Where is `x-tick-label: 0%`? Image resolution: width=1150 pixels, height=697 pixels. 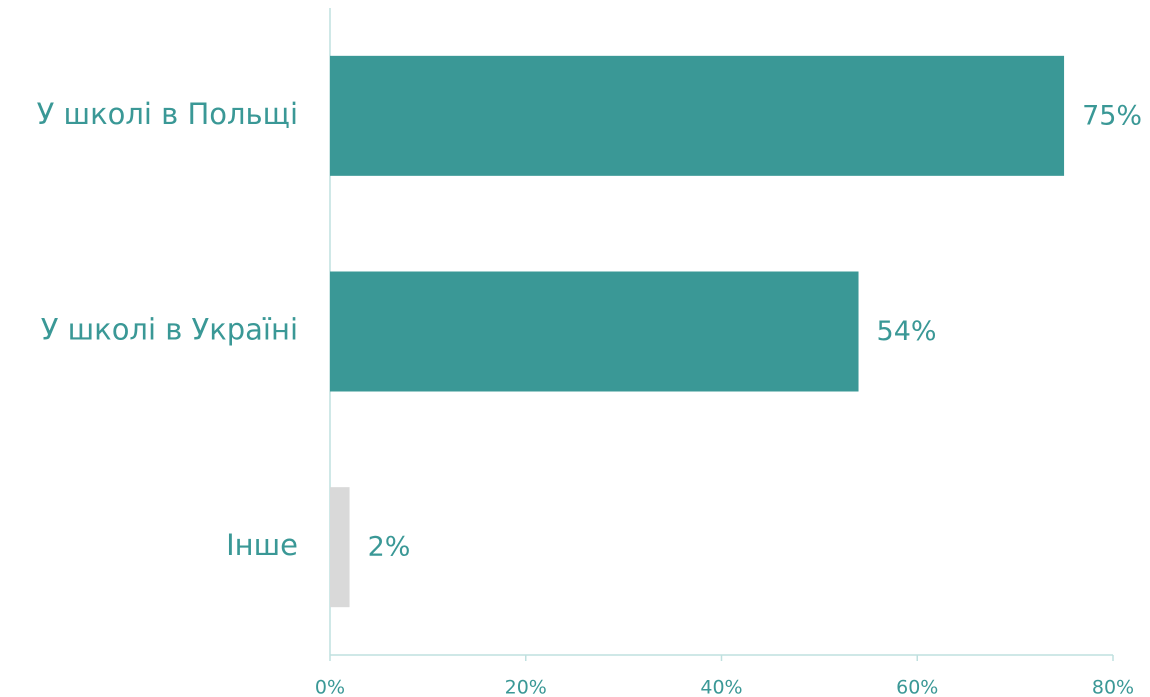
x-tick-label: 0% is located at coordinates (330, 687).